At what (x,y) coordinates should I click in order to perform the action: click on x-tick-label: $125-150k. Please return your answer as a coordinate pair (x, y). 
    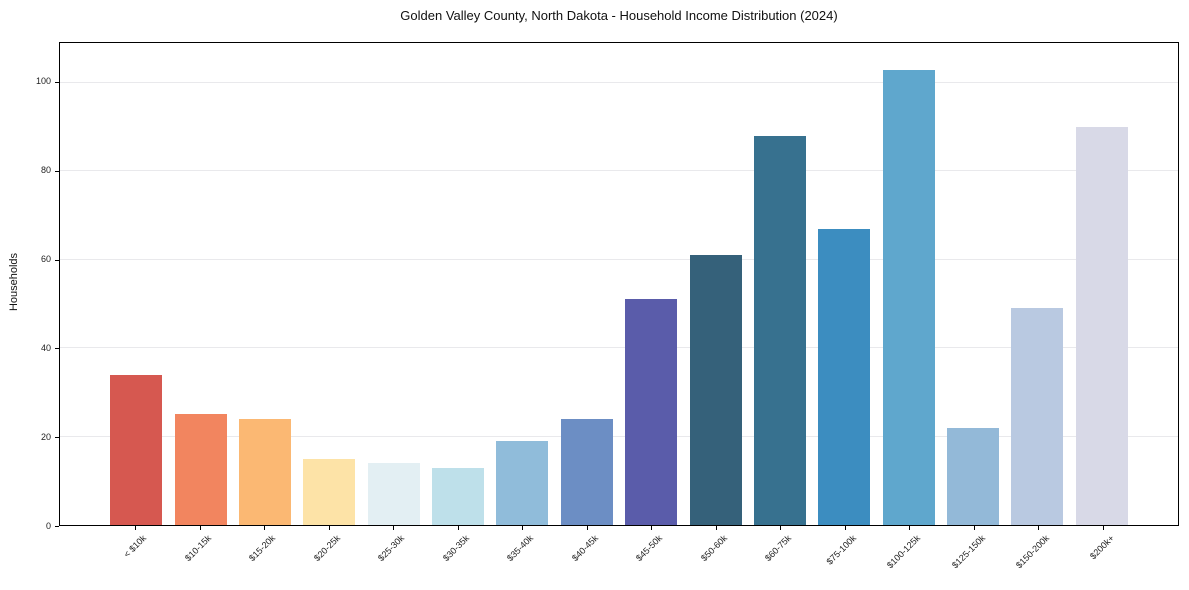
    Looking at the image, I should click on (968, 552).